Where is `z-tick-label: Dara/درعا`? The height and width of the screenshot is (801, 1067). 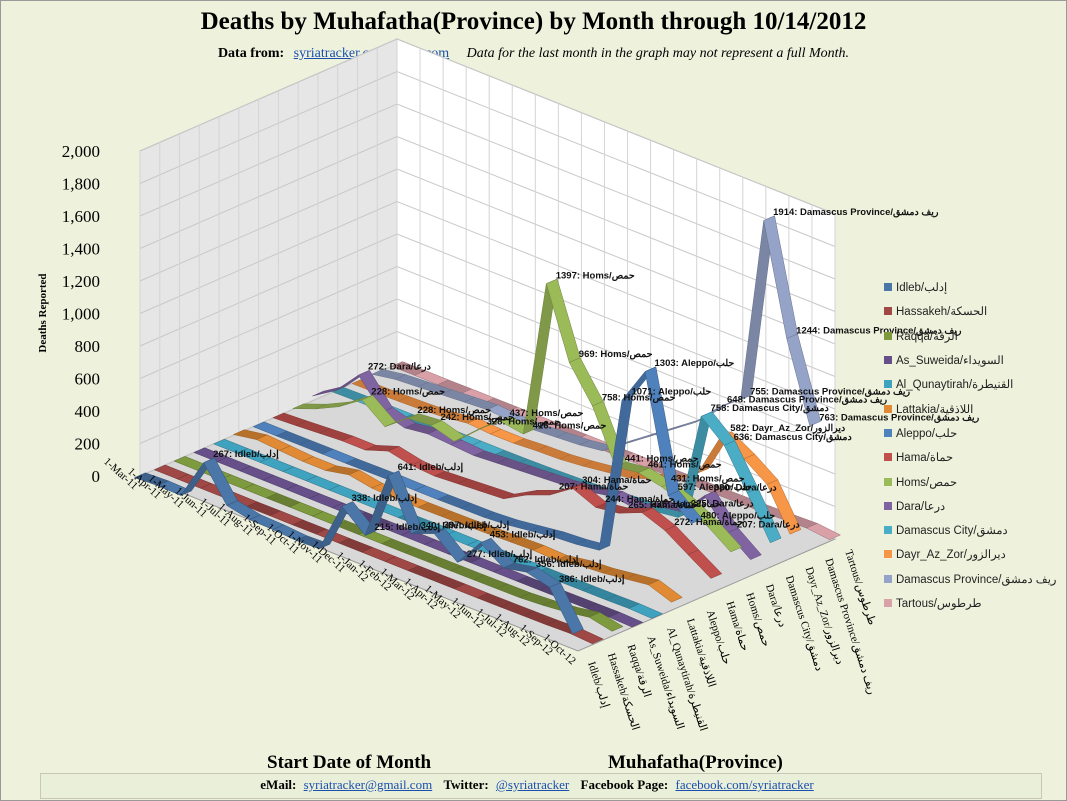
z-tick-label: Dara/درعا is located at coordinates (775, 606).